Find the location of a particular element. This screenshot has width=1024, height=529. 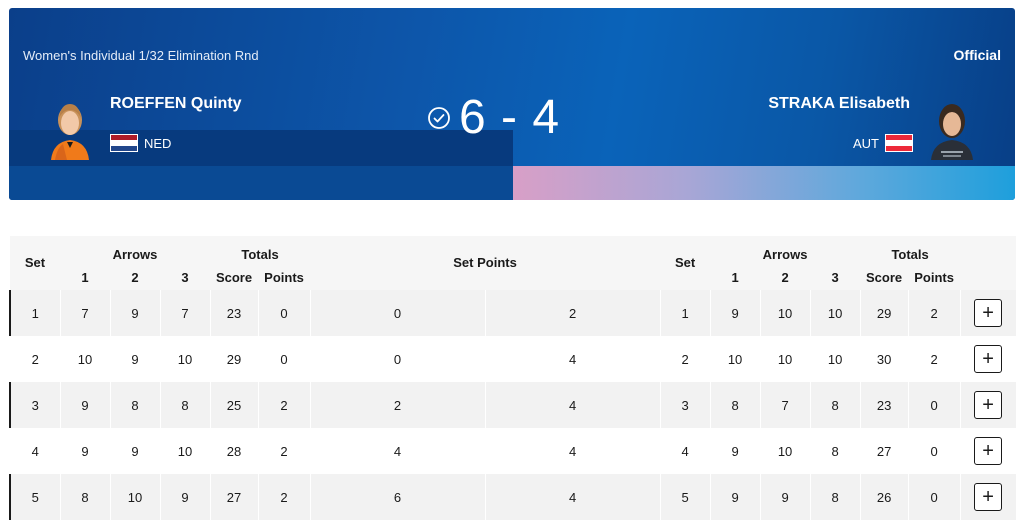

header-totals-left: Totals is located at coordinates (260, 254).